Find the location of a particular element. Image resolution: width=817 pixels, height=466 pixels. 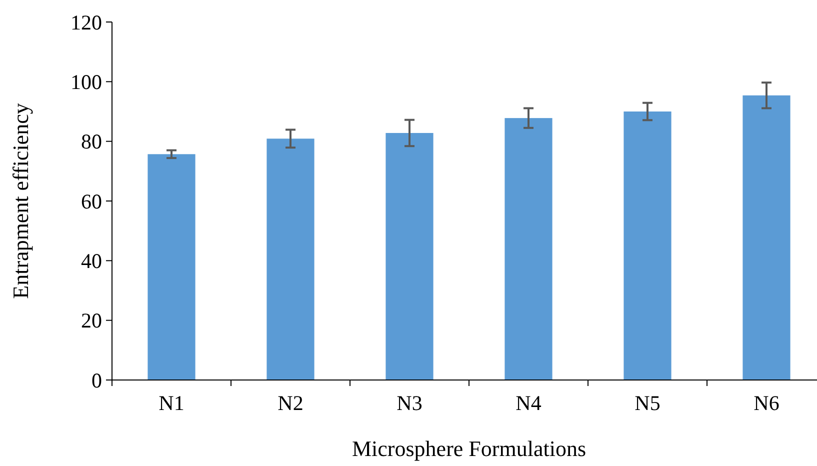

y-tick-label: 40 is located at coordinates (91, 261).